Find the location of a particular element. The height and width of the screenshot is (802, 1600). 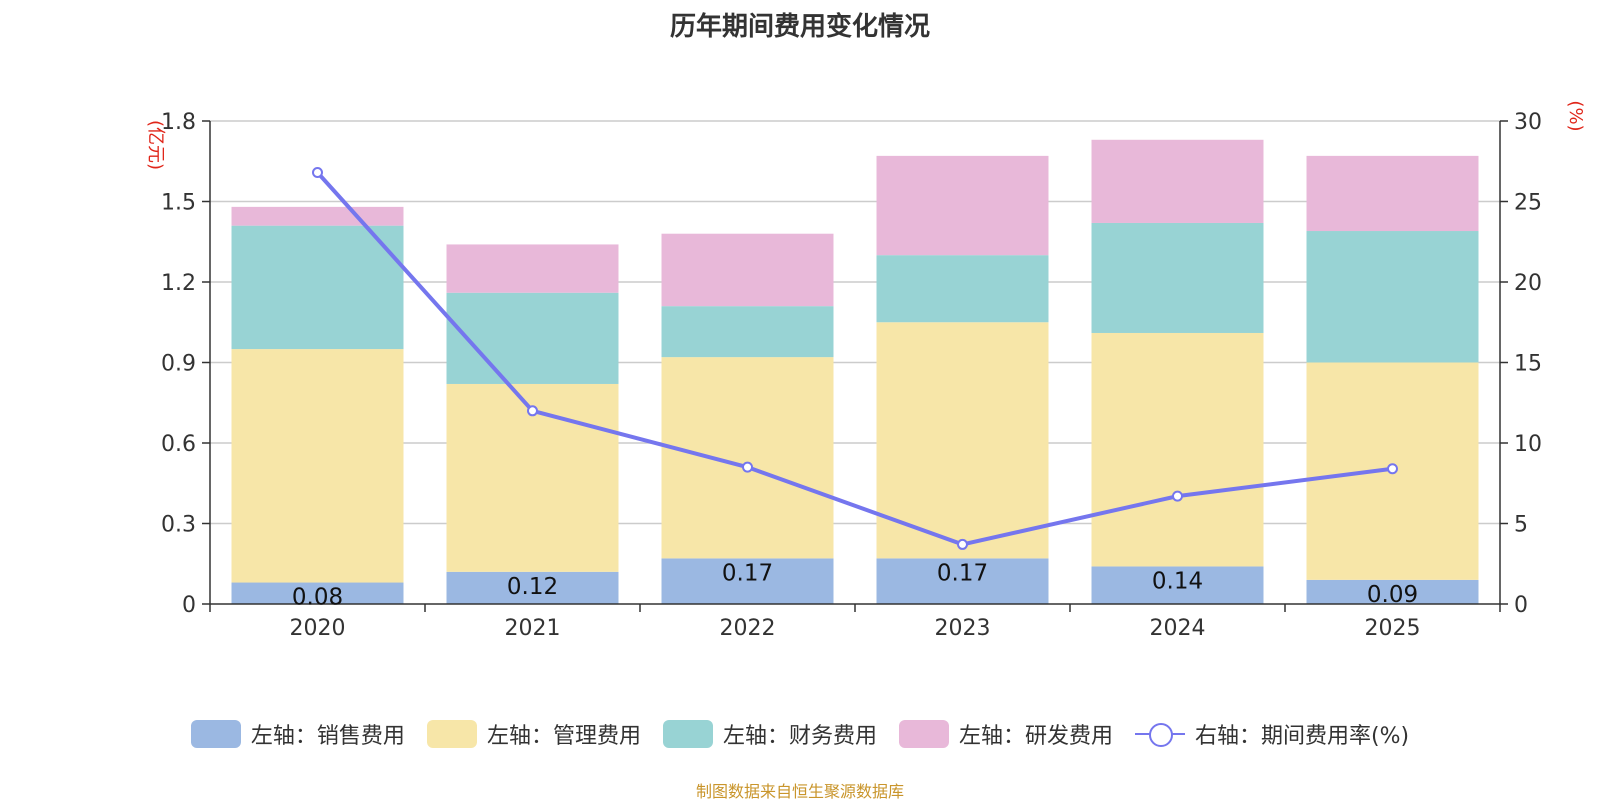

bar-value-label: 0.08 is located at coordinates (317, 598).